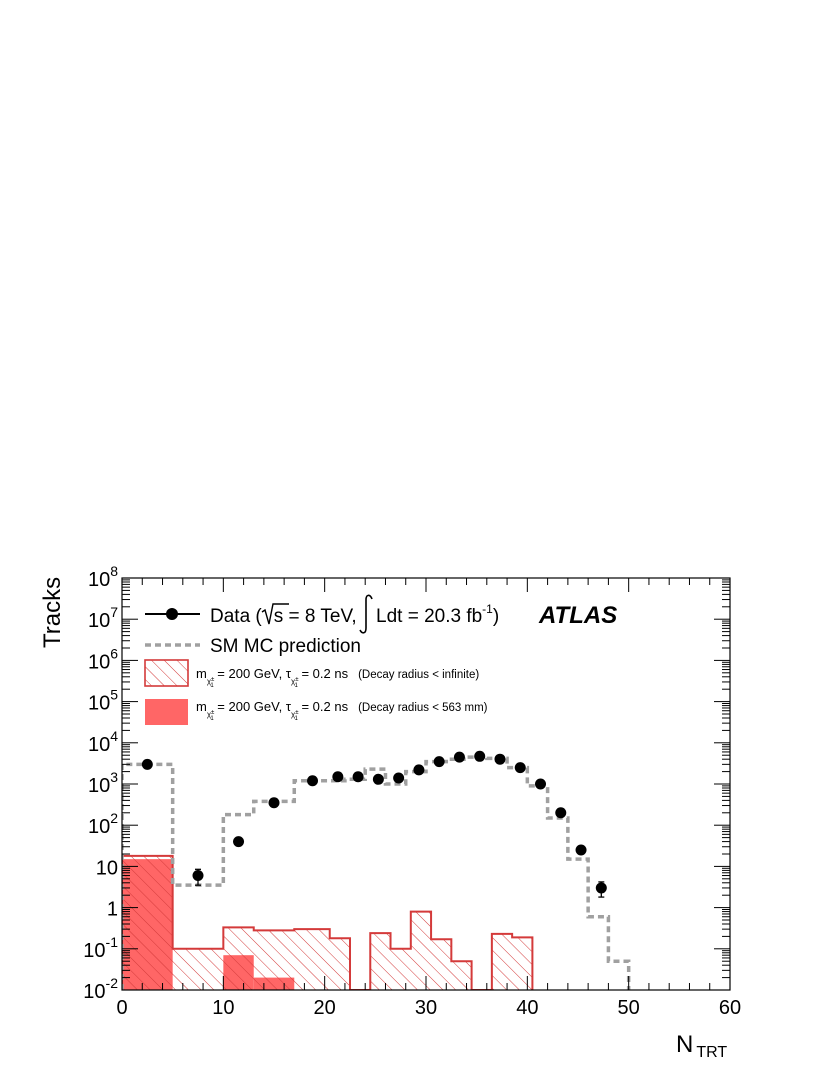 The image size is (830, 1075). Describe the element at coordinates (114, 777) in the screenshot. I see `y-tick-exponent: 3` at that location.